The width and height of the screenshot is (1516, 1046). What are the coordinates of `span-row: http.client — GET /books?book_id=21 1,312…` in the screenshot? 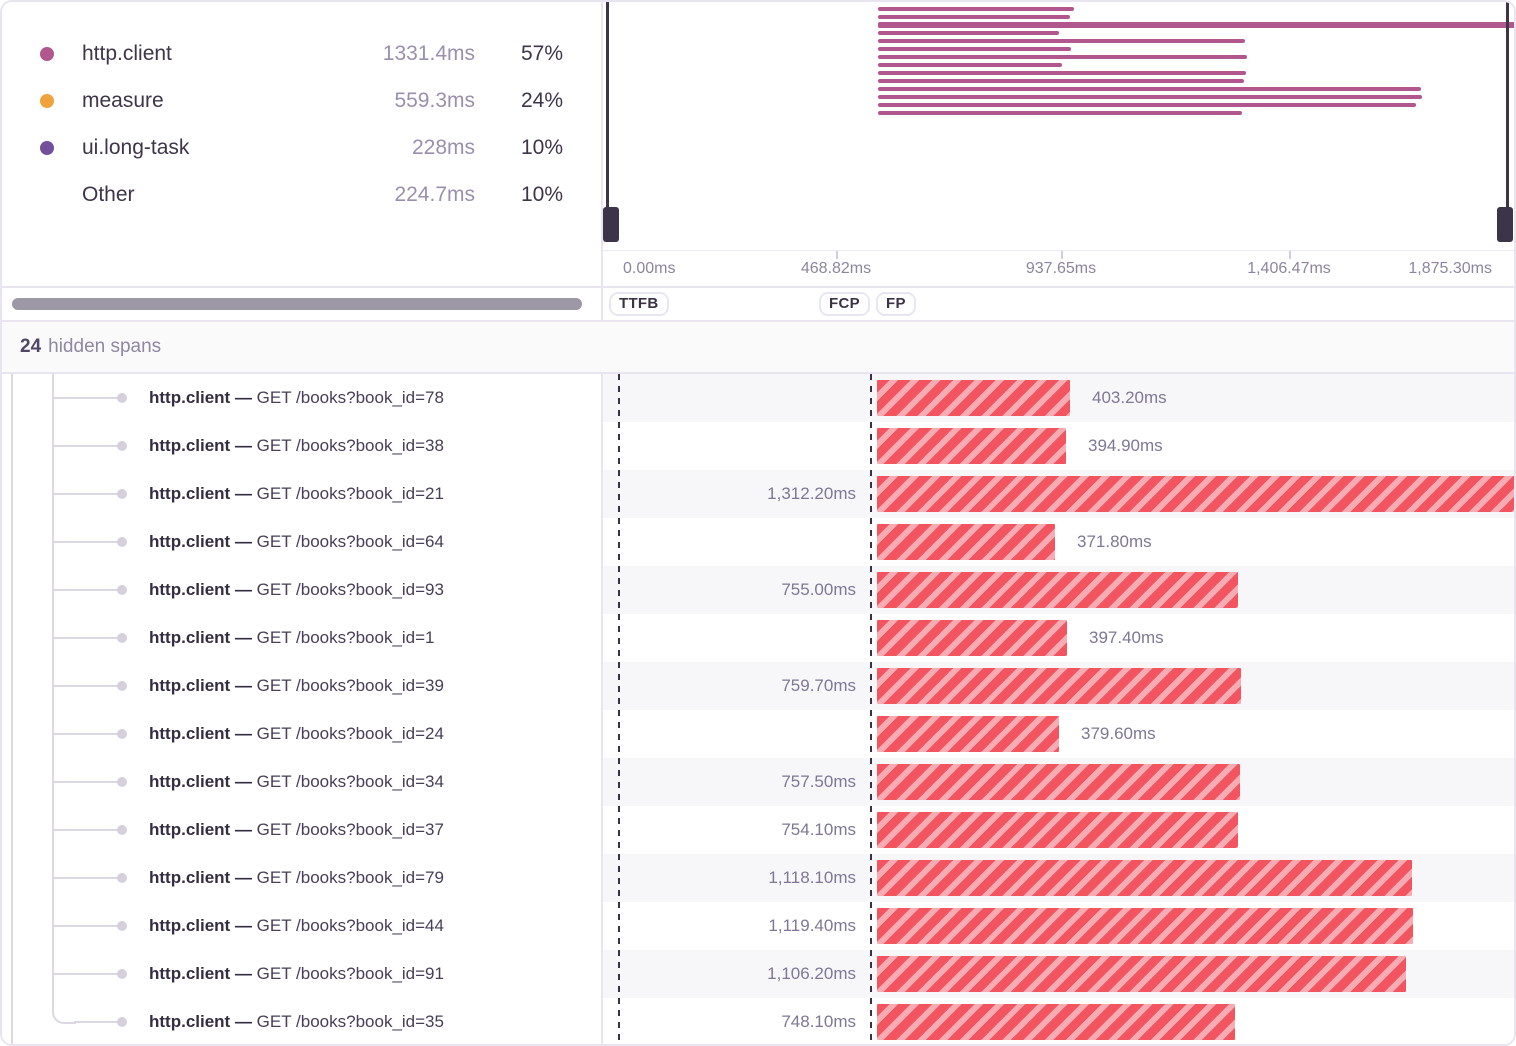 It's located at (758, 494).